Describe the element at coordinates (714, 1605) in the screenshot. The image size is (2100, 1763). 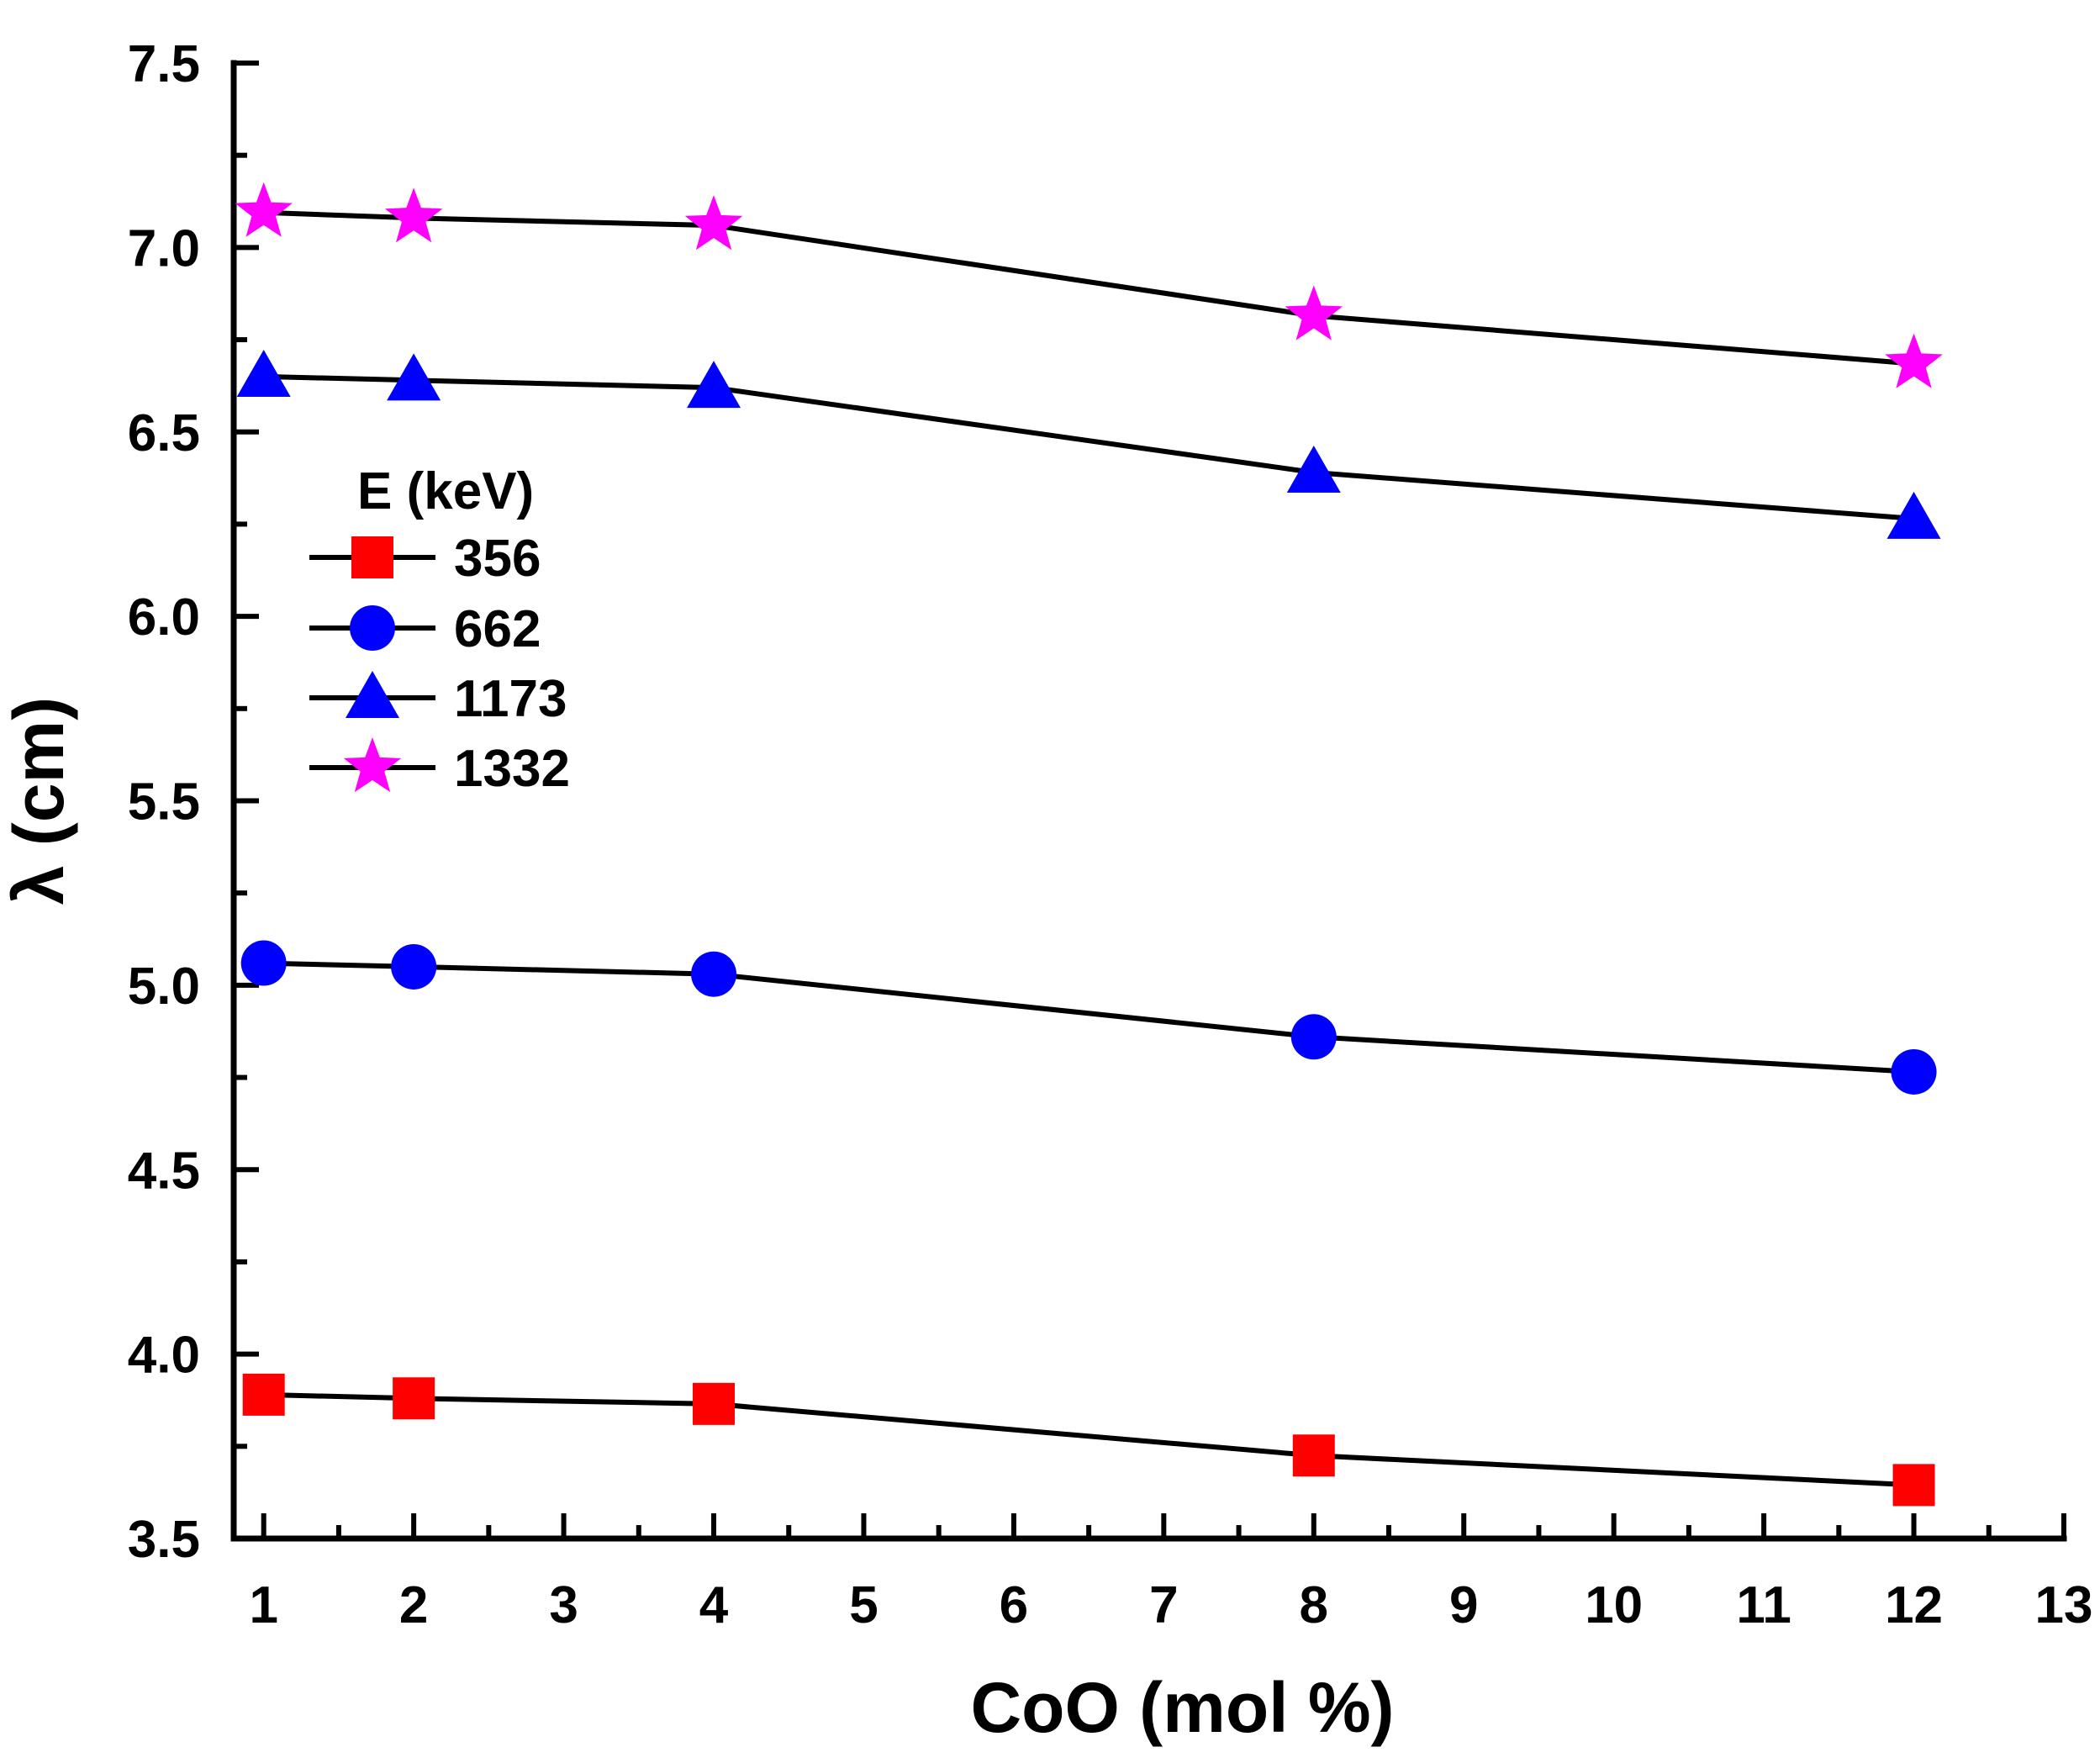
I see `x-tick-label: 4` at that location.